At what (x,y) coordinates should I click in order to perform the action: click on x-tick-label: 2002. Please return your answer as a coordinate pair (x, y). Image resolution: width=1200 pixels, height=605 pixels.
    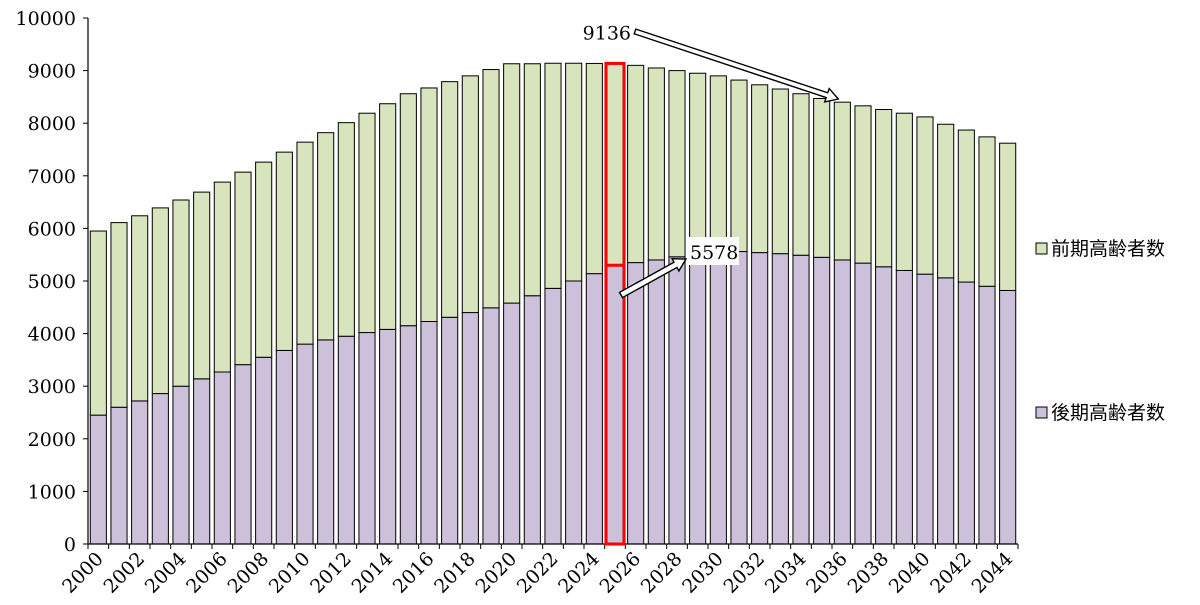
    Looking at the image, I should click on (124, 573).